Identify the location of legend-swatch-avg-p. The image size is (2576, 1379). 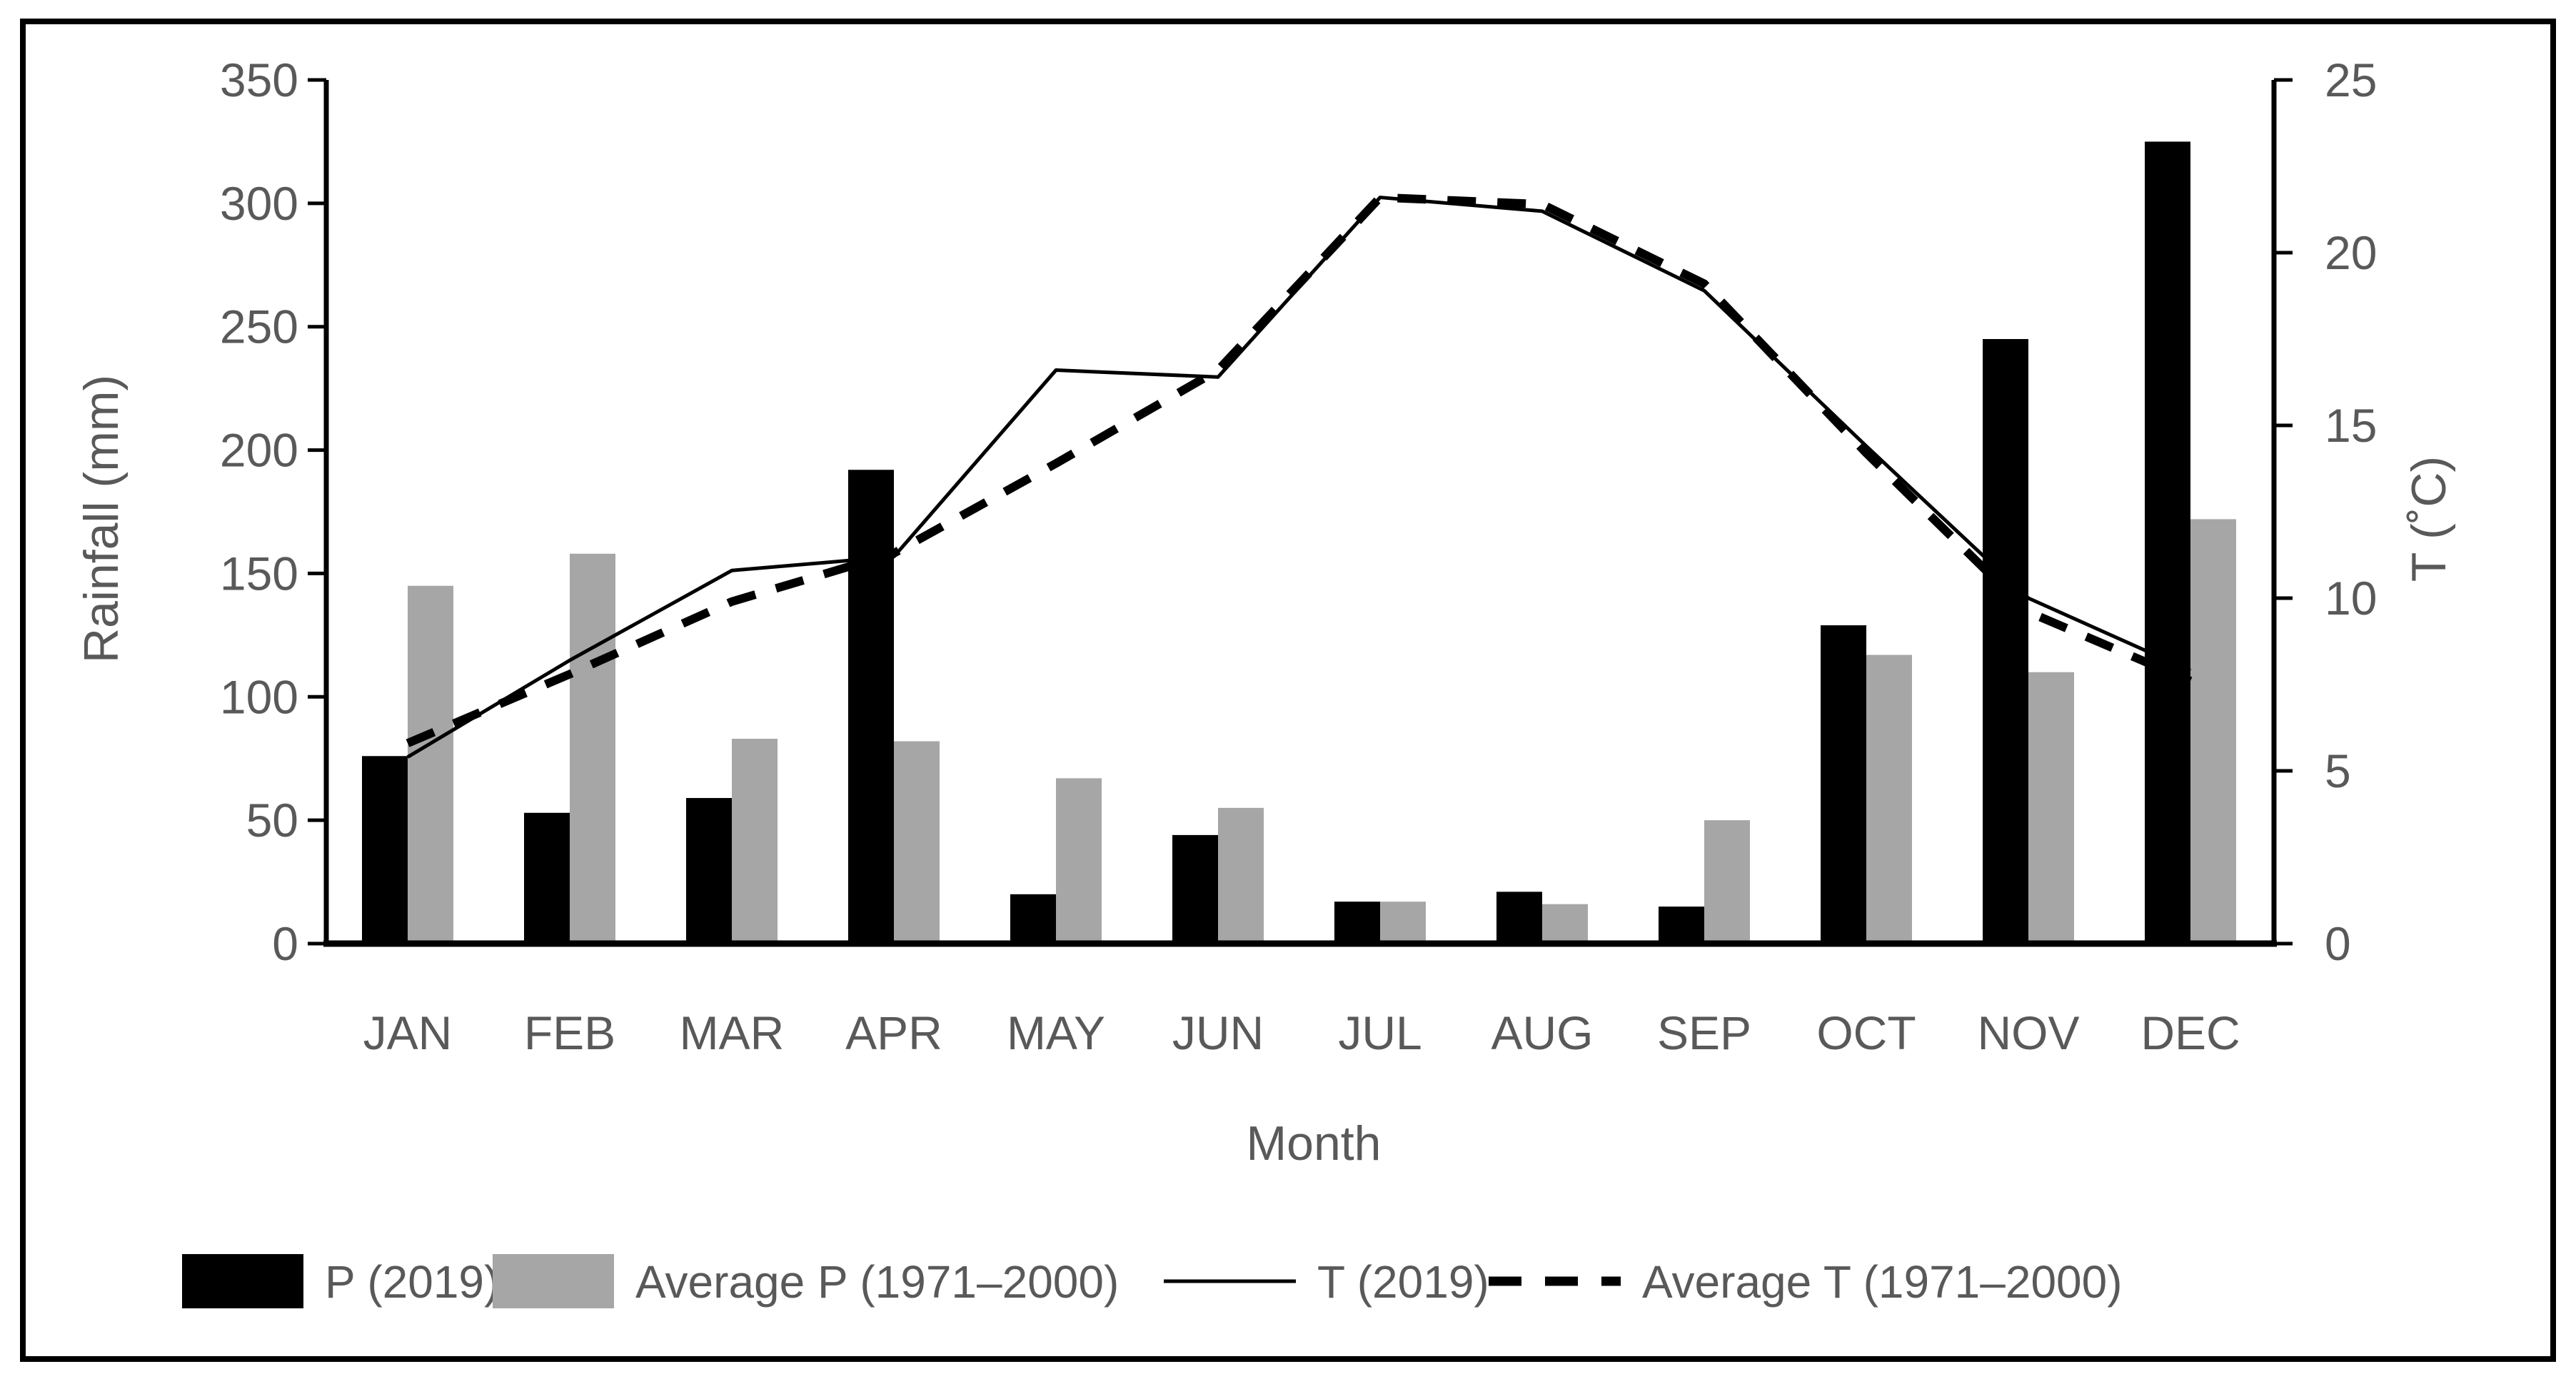
(553, 1281).